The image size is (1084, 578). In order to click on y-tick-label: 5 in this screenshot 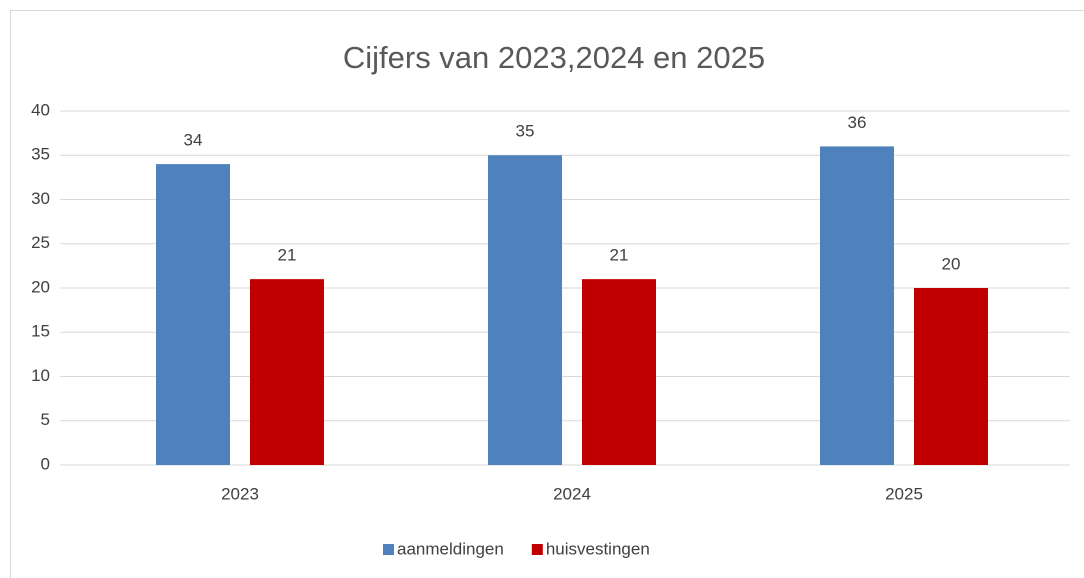, I will do `click(45, 419)`.